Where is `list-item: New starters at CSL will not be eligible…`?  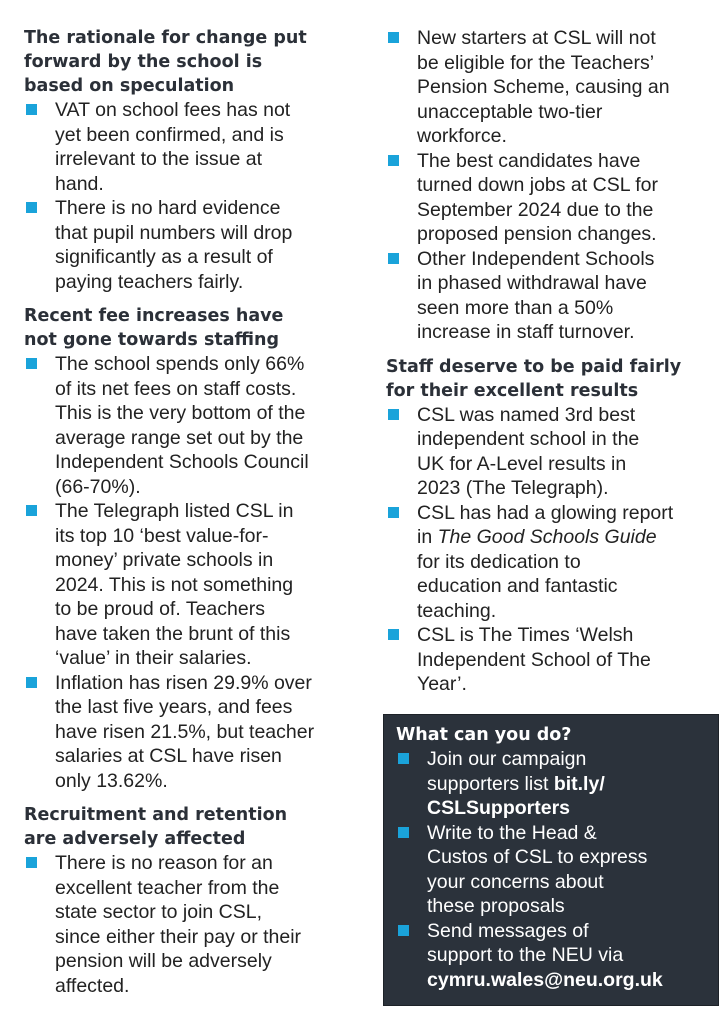 list-item: New starters at CSL will not be eligible… is located at coordinates (546, 87).